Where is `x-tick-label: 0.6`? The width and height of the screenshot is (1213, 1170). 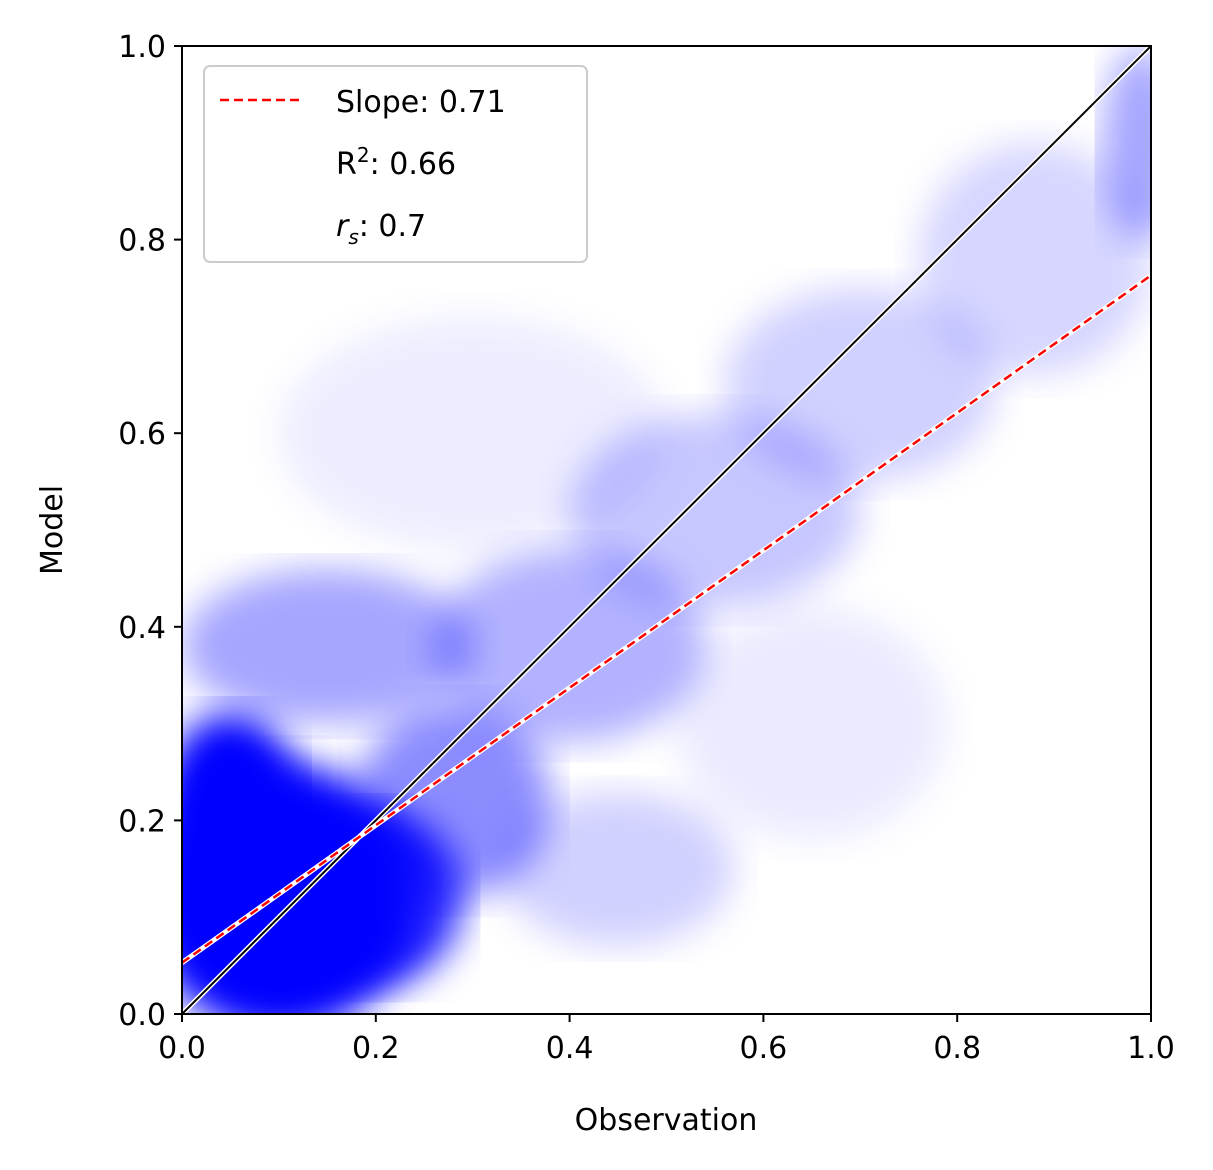
x-tick-label: 0.6 is located at coordinates (764, 1048).